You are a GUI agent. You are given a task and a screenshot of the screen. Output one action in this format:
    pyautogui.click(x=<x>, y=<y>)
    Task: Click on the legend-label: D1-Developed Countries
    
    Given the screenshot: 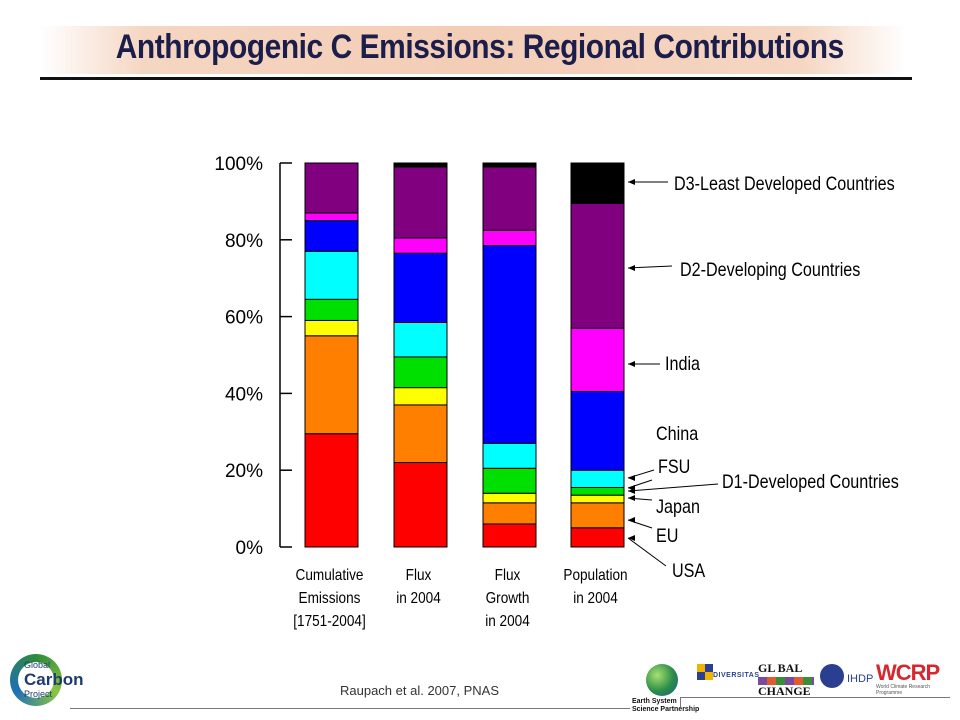 What is the action you would take?
    pyautogui.click(x=810, y=482)
    